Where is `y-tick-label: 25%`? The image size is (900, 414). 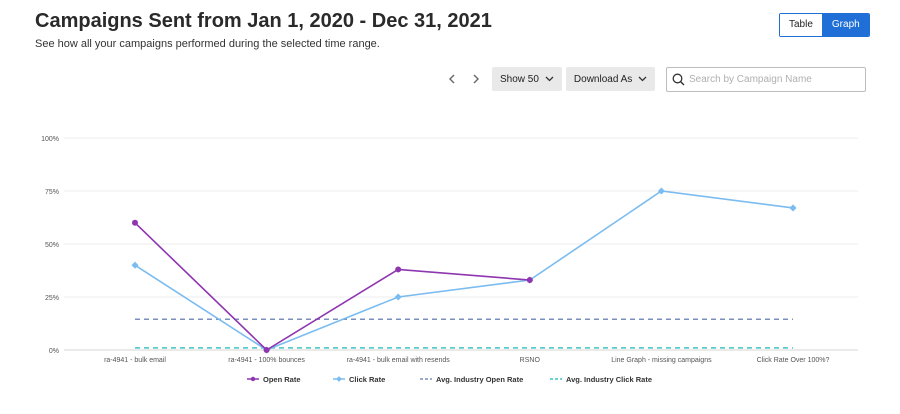
y-tick-label: 25% is located at coordinates (52, 298).